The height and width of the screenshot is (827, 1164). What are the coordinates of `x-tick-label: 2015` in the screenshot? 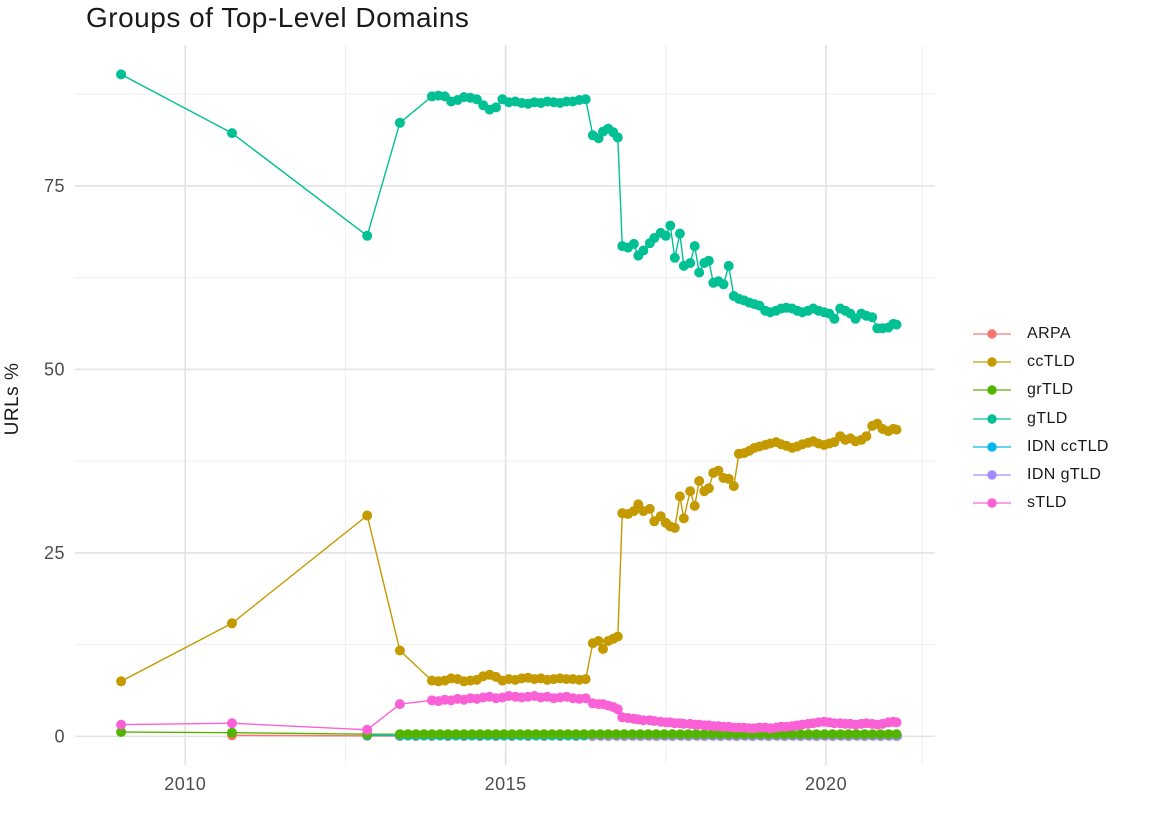 It's located at (506, 784).